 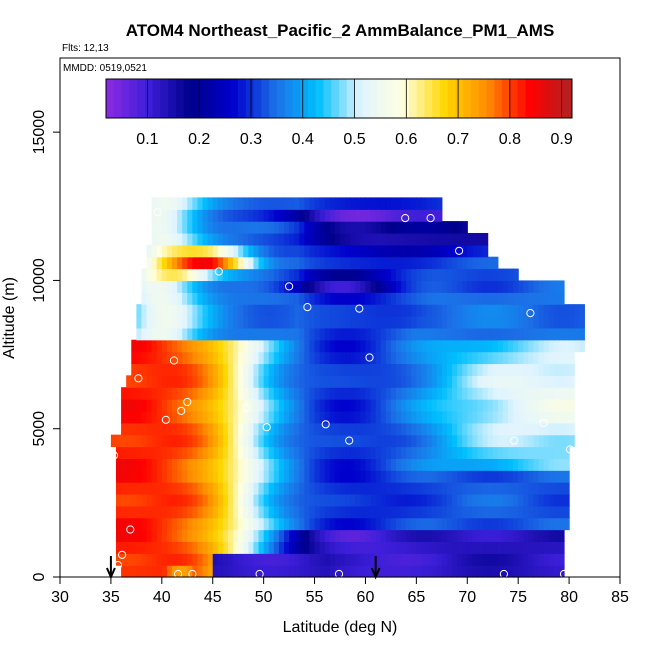 I want to click on colorbar-tick-label: 0.4, so click(x=303, y=139).